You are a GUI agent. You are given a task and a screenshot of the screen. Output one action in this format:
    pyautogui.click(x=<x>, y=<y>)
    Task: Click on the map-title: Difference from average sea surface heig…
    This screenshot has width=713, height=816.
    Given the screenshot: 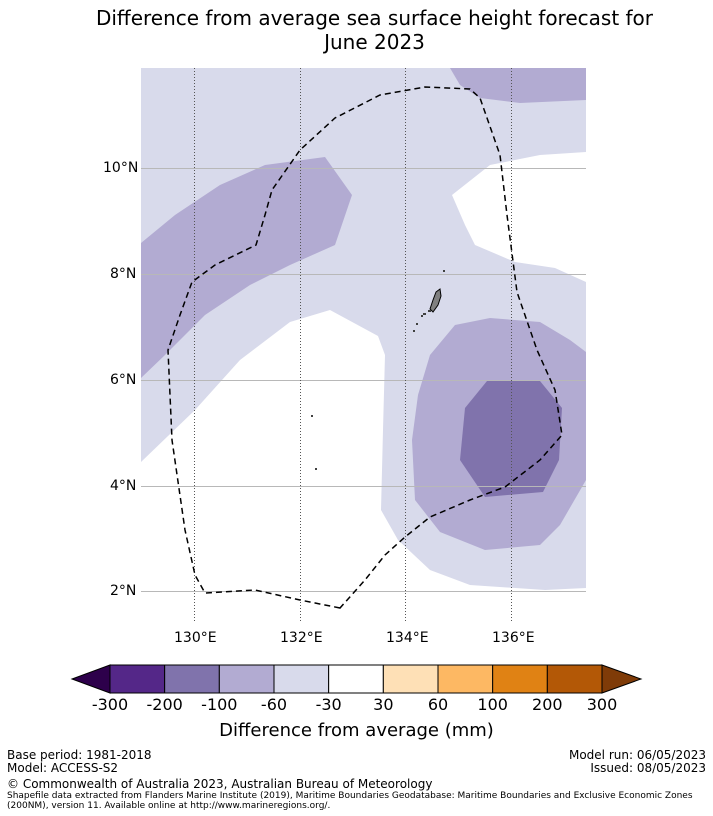 What is the action you would take?
    pyautogui.click(x=356, y=30)
    